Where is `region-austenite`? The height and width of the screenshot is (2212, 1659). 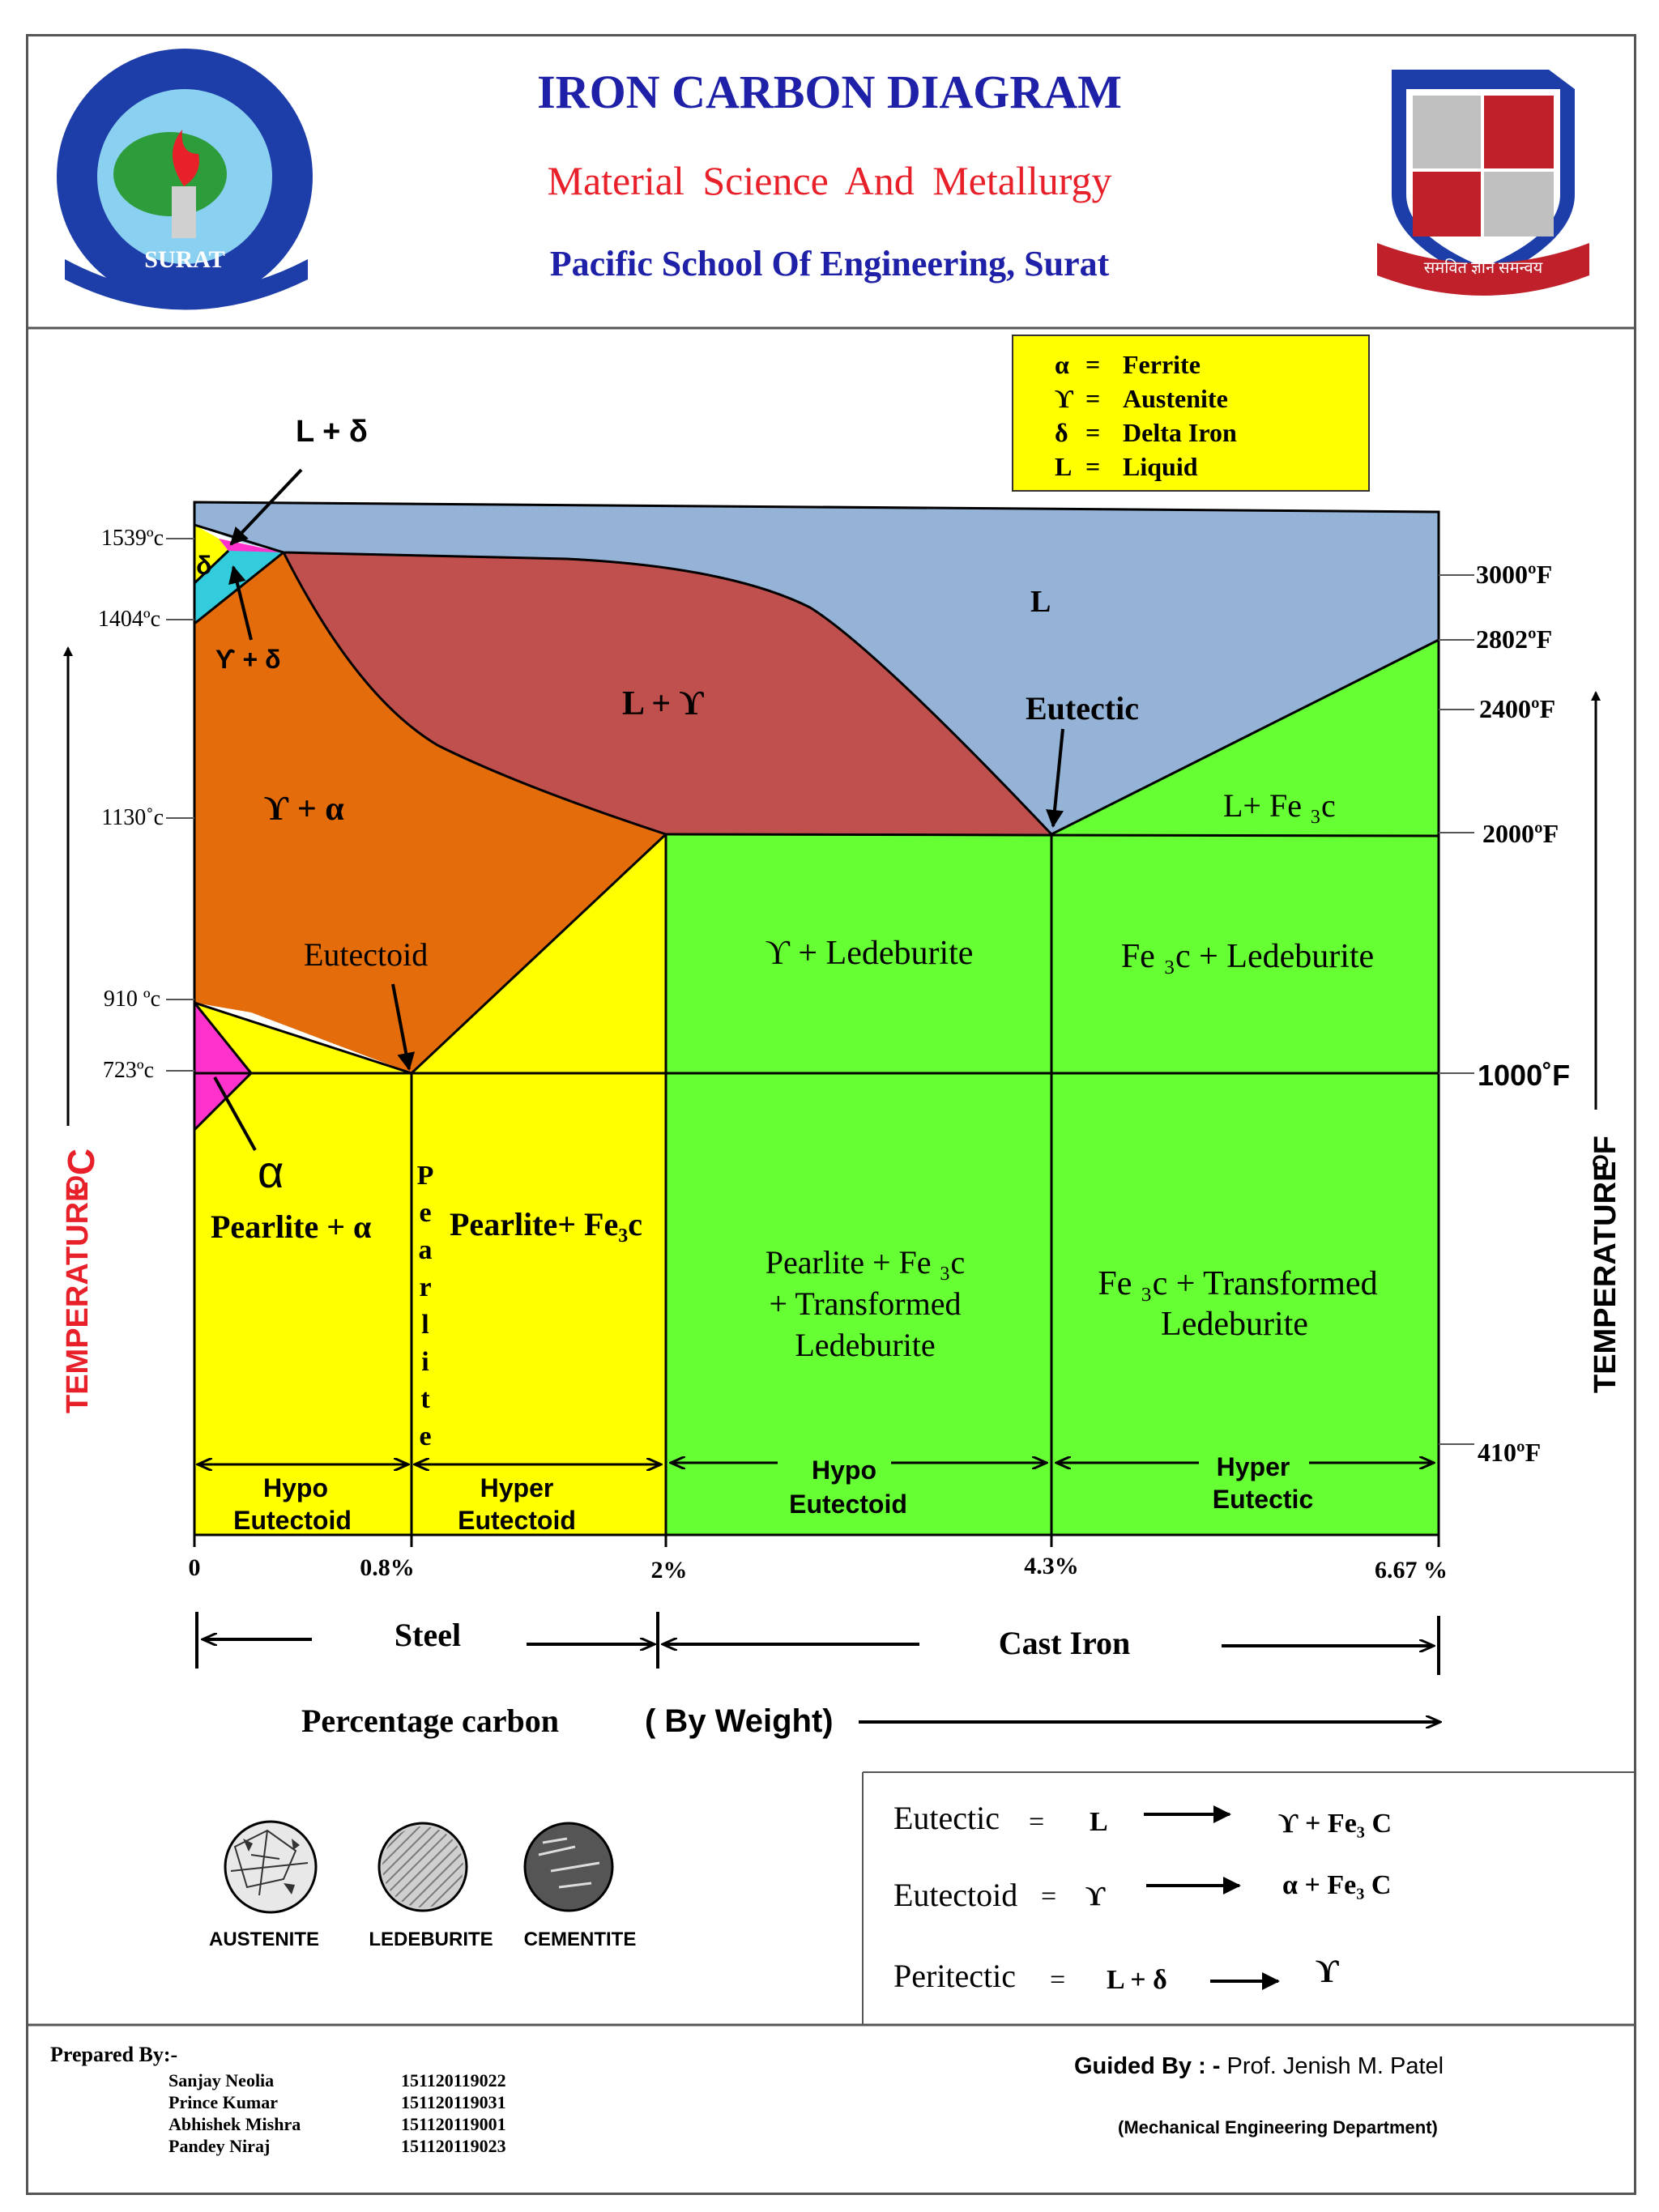 region-austenite is located at coordinates (430, 812).